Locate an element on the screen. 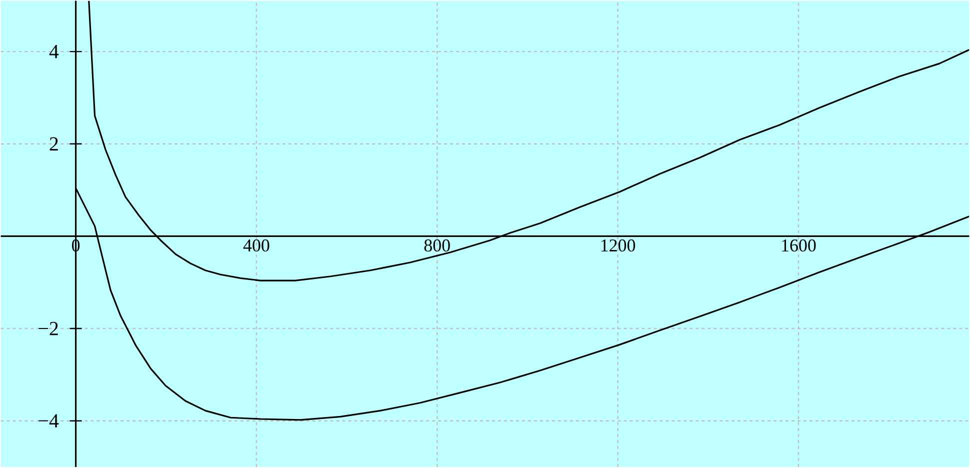 The height and width of the screenshot is (468, 970). x-tick-label: 1200 is located at coordinates (618, 246).